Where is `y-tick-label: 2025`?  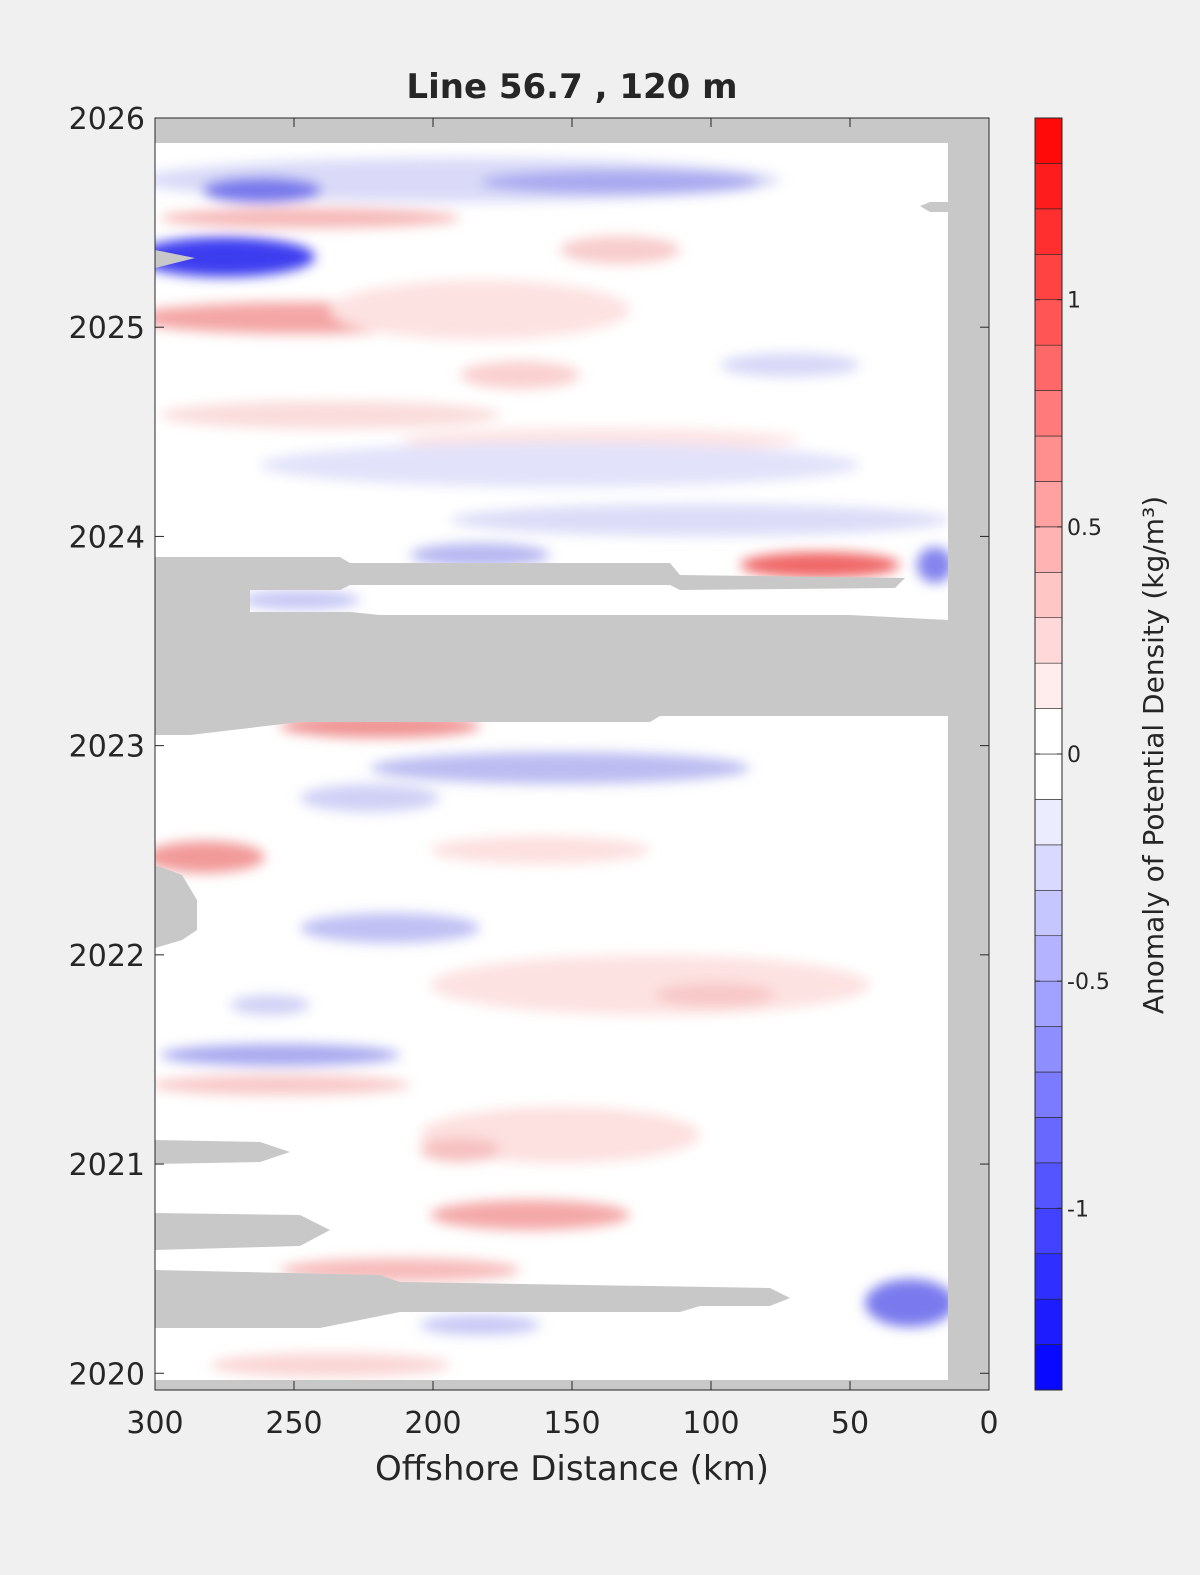 y-tick-label: 2025 is located at coordinates (107, 328).